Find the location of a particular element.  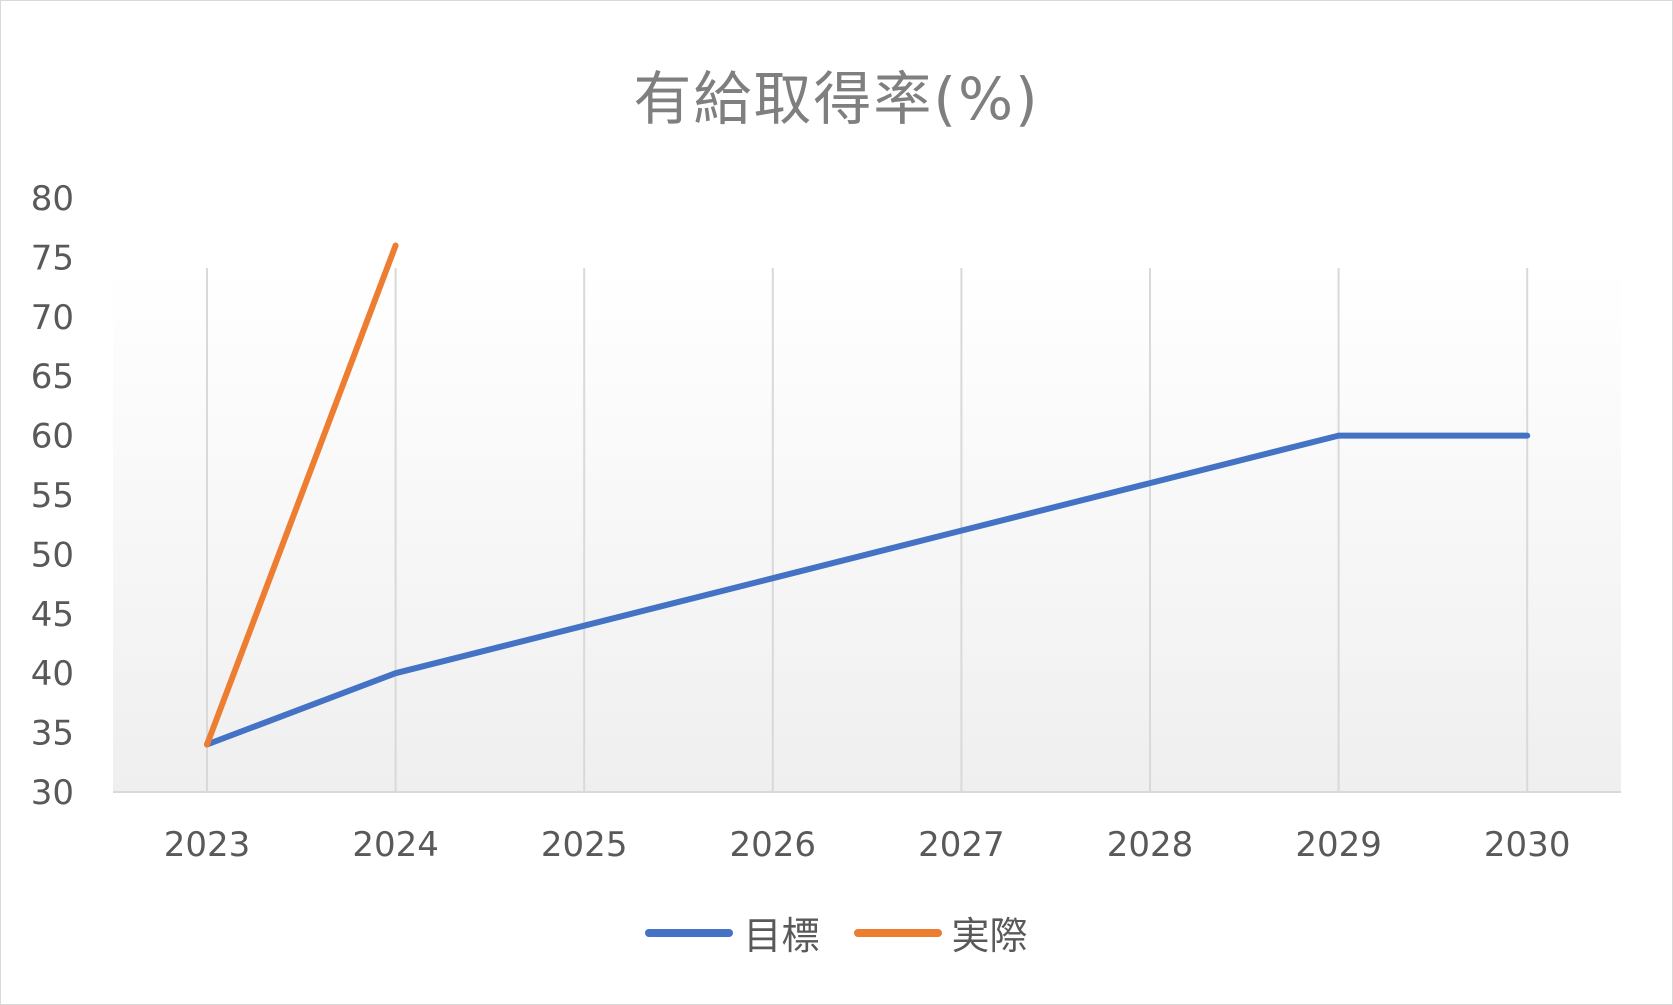

legend: 目標 実際 is located at coordinates (836, 932).